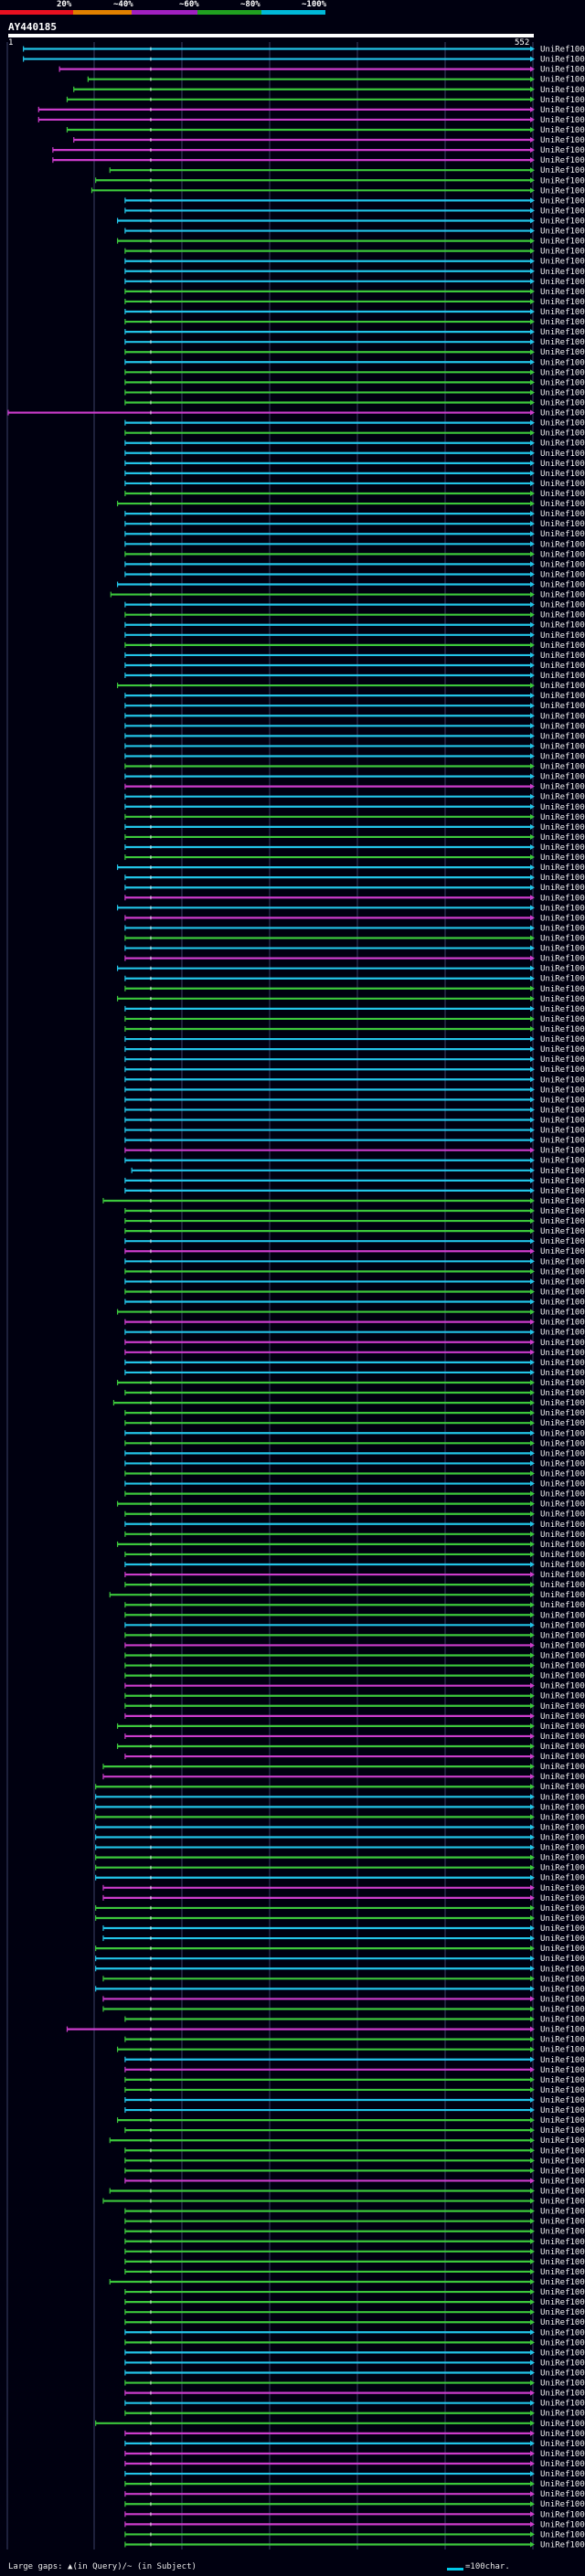 The width and height of the screenshot is (585, 2576). I want to click on hit-row: UniRef100_Q5HWV8, so click(355, 2544).